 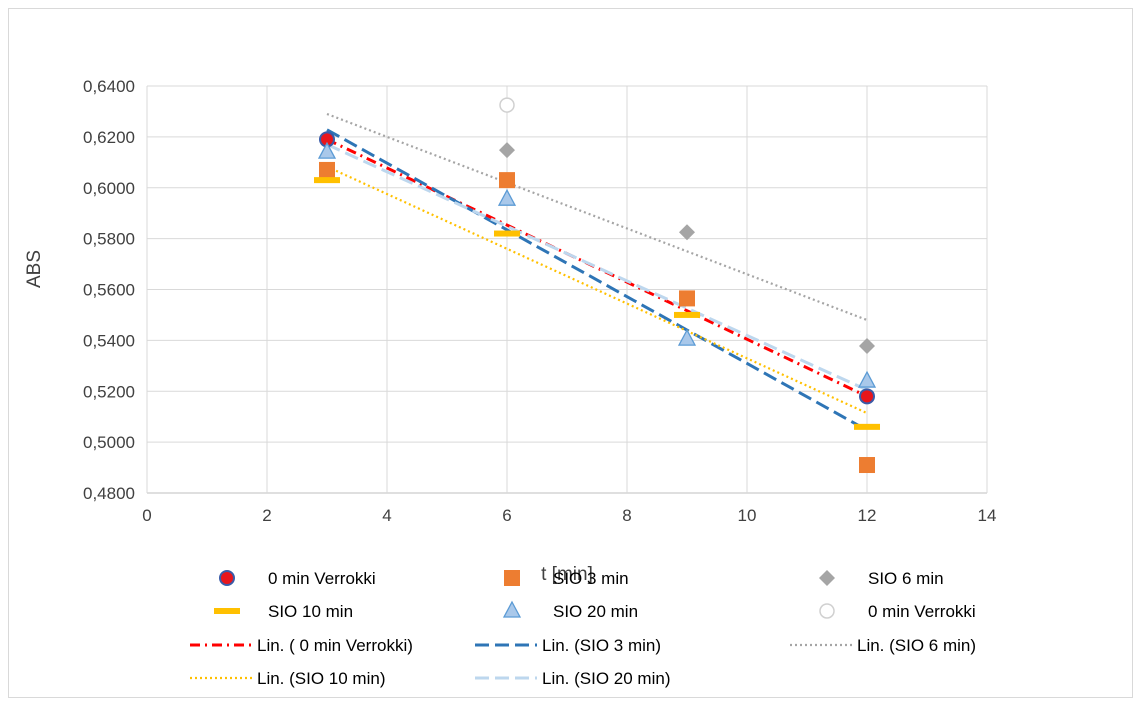 I want to click on legend-label: Lin. (SIO 20 min), so click(x=606, y=678).